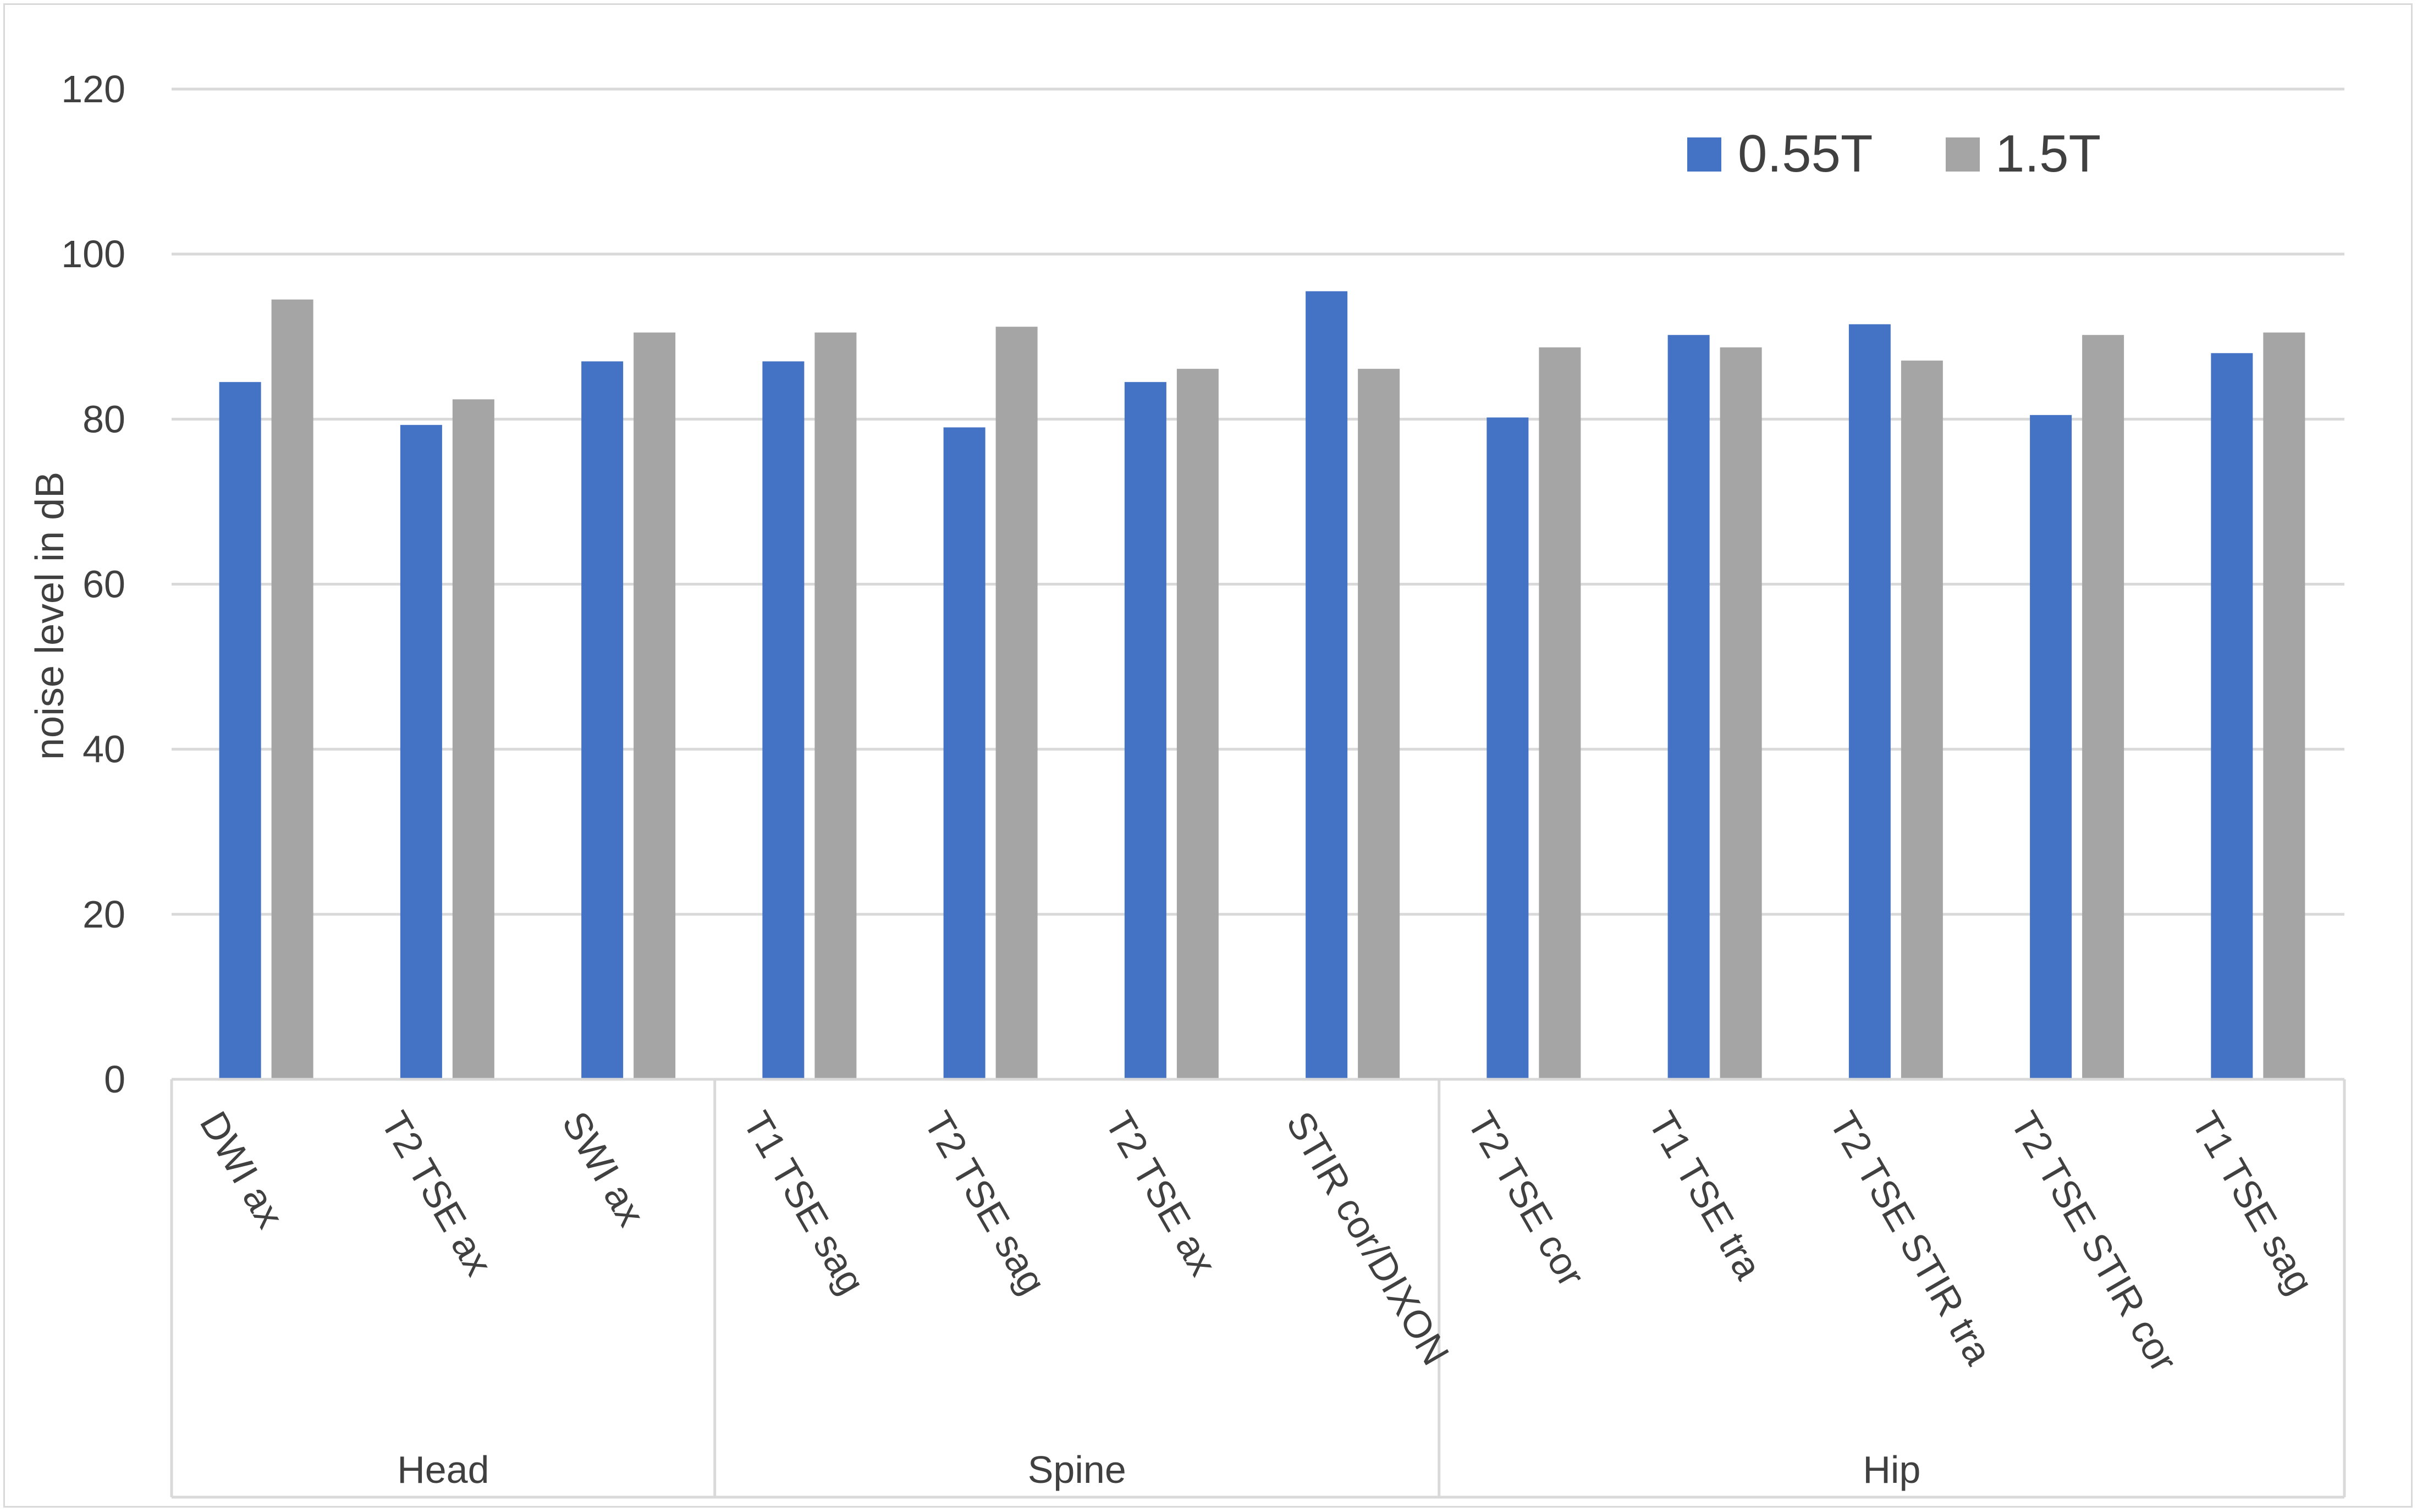 This screenshot has height=1512, width=2417. What do you see at coordinates (1911, 1239) in the screenshot?
I see `x-tick-label: T2 TSE STIR tra` at bounding box center [1911, 1239].